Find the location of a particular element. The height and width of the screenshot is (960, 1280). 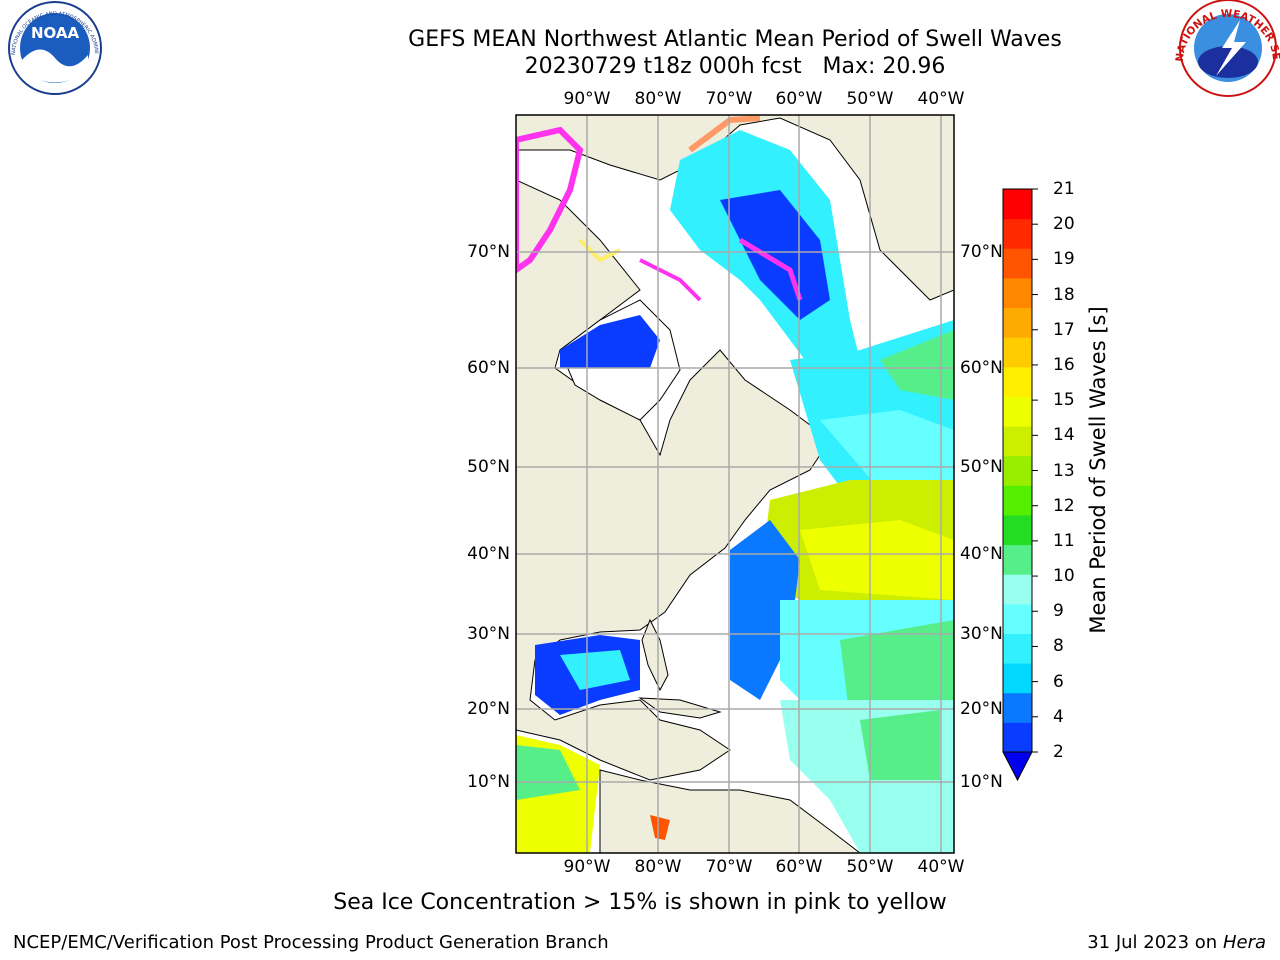

colorbar-tick-label: 13 is located at coordinates (1064, 470).